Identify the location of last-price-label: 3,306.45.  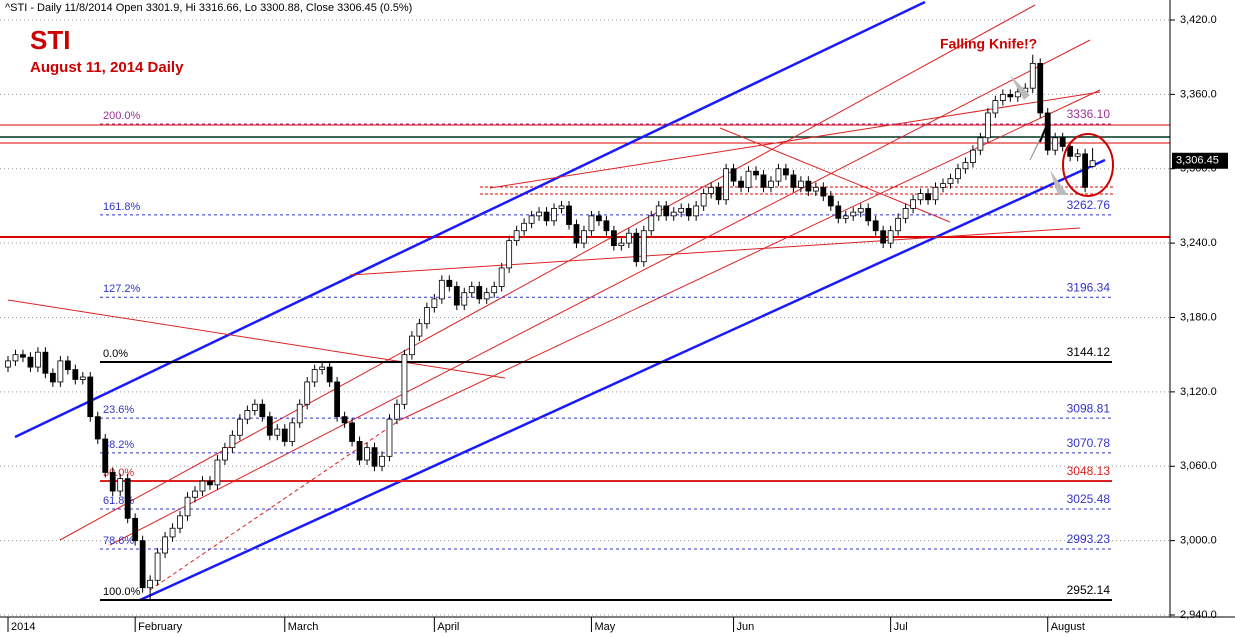
(1197, 161).